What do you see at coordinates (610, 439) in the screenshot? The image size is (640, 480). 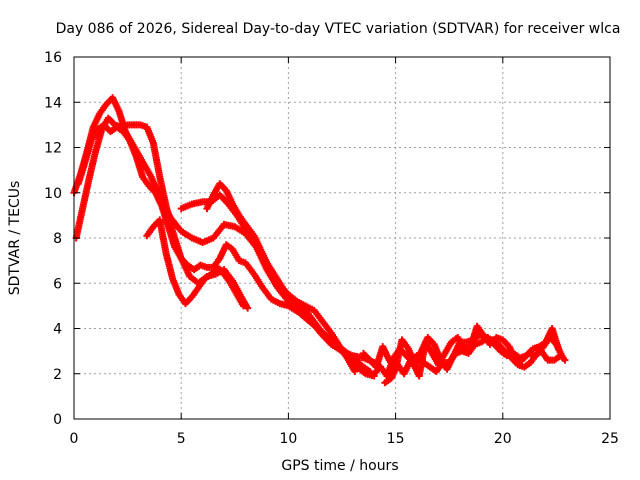 I see `x-tick-label: 25` at bounding box center [610, 439].